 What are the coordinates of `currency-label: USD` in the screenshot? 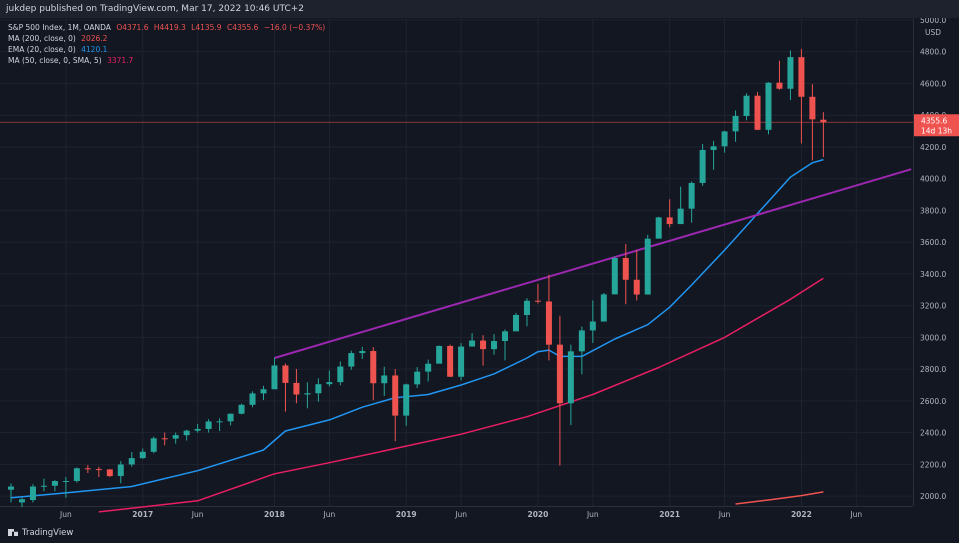 It's located at (933, 32).